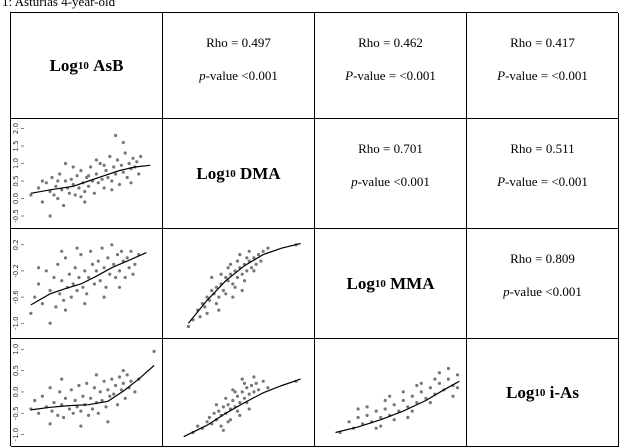  Describe the element at coordinates (83, 65) in the screenshot. I see `label-asb-base: 10` at that location.